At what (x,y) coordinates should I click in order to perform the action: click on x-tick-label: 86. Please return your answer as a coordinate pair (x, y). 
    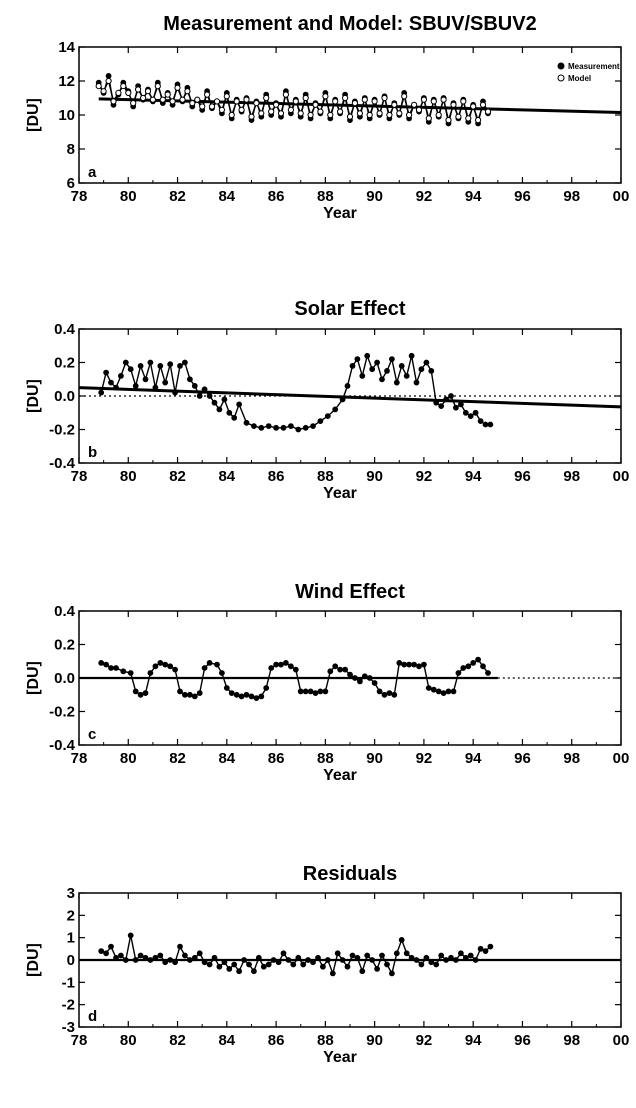
    Looking at the image, I should click on (276, 196).